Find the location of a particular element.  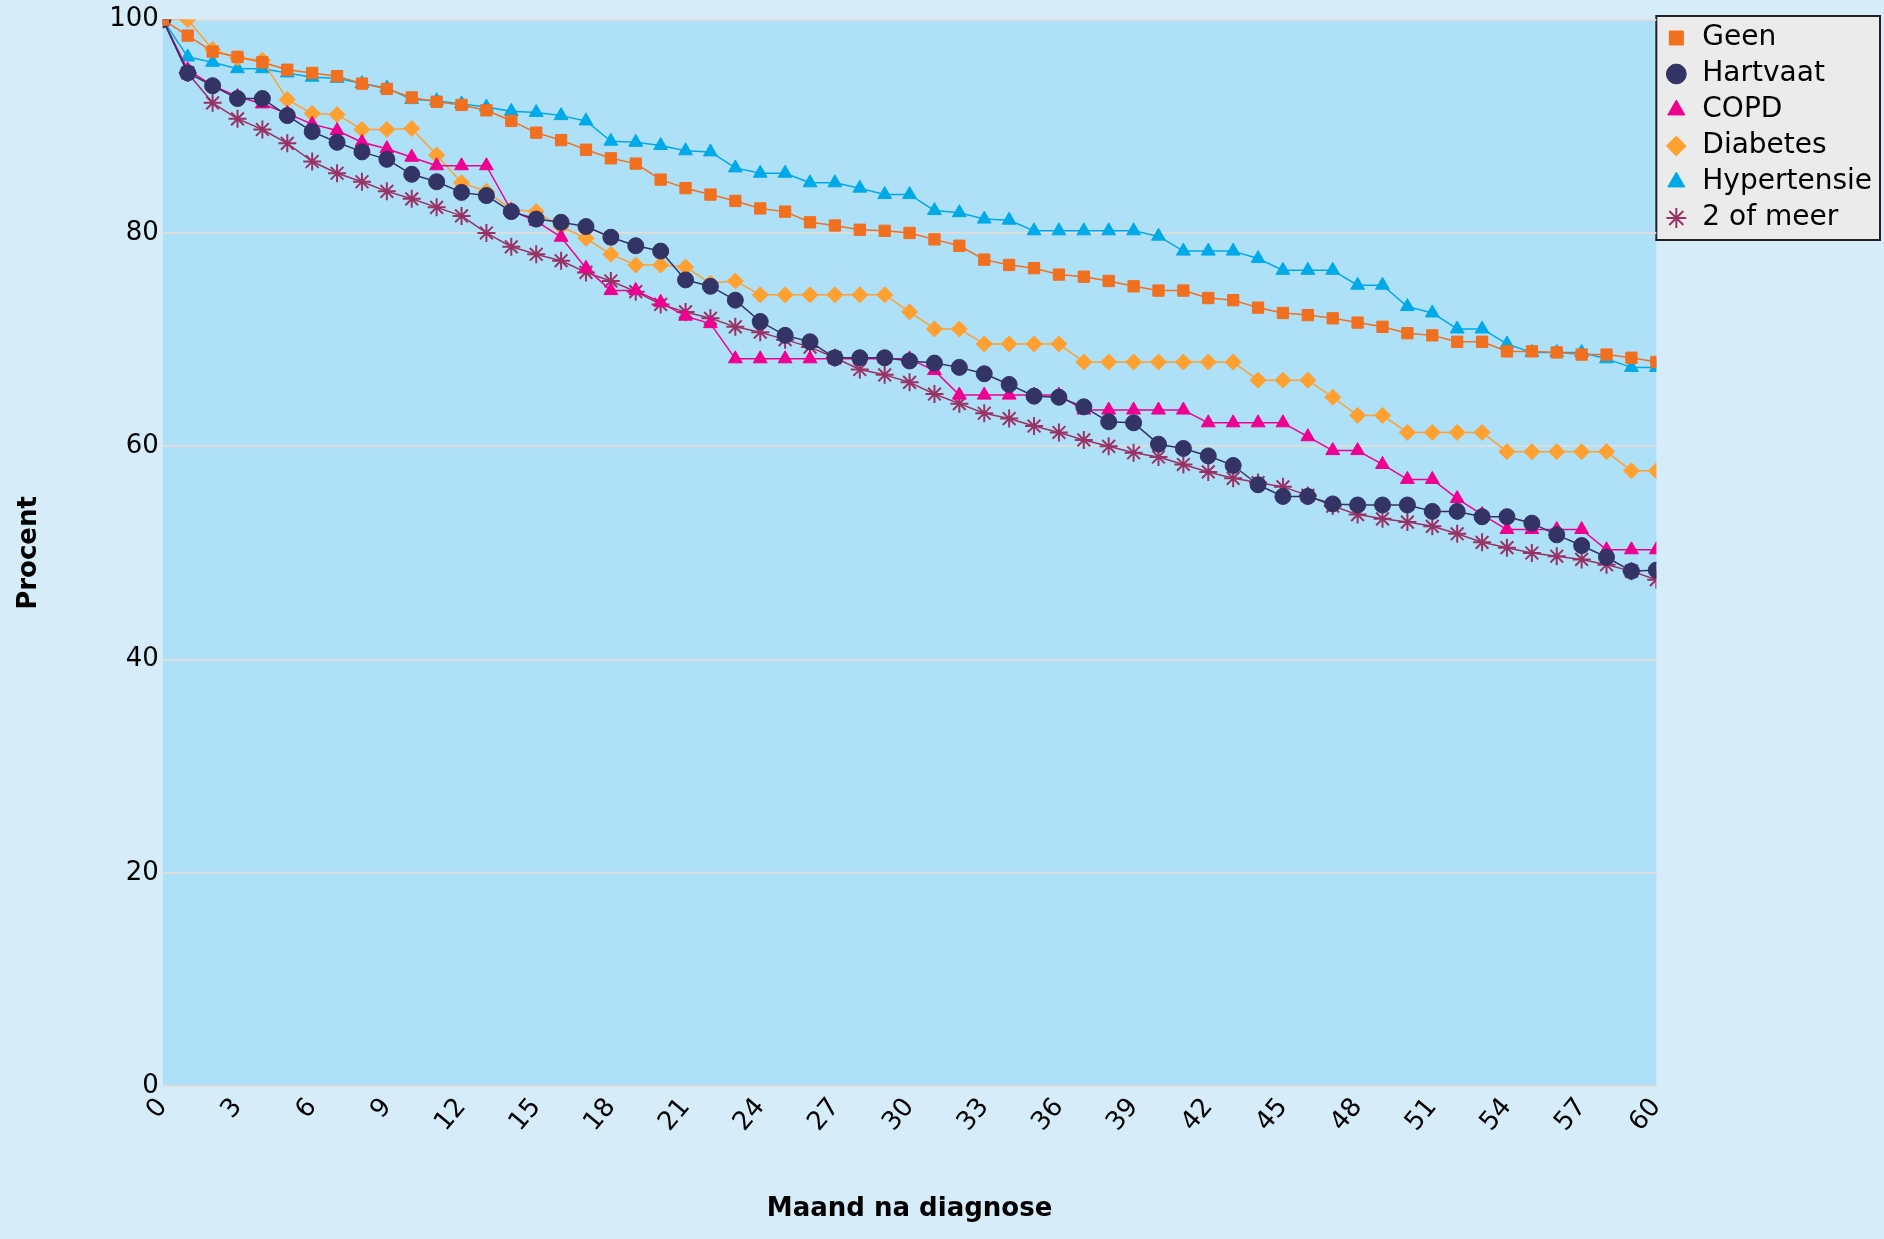

x-tick-label: 6 is located at coordinates (305, 1107).